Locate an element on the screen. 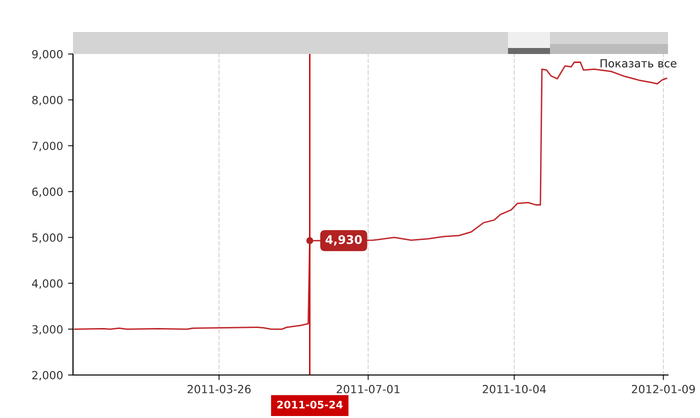 The image size is (700, 418). x-tick-label: 2012-01-09 is located at coordinates (663, 389).